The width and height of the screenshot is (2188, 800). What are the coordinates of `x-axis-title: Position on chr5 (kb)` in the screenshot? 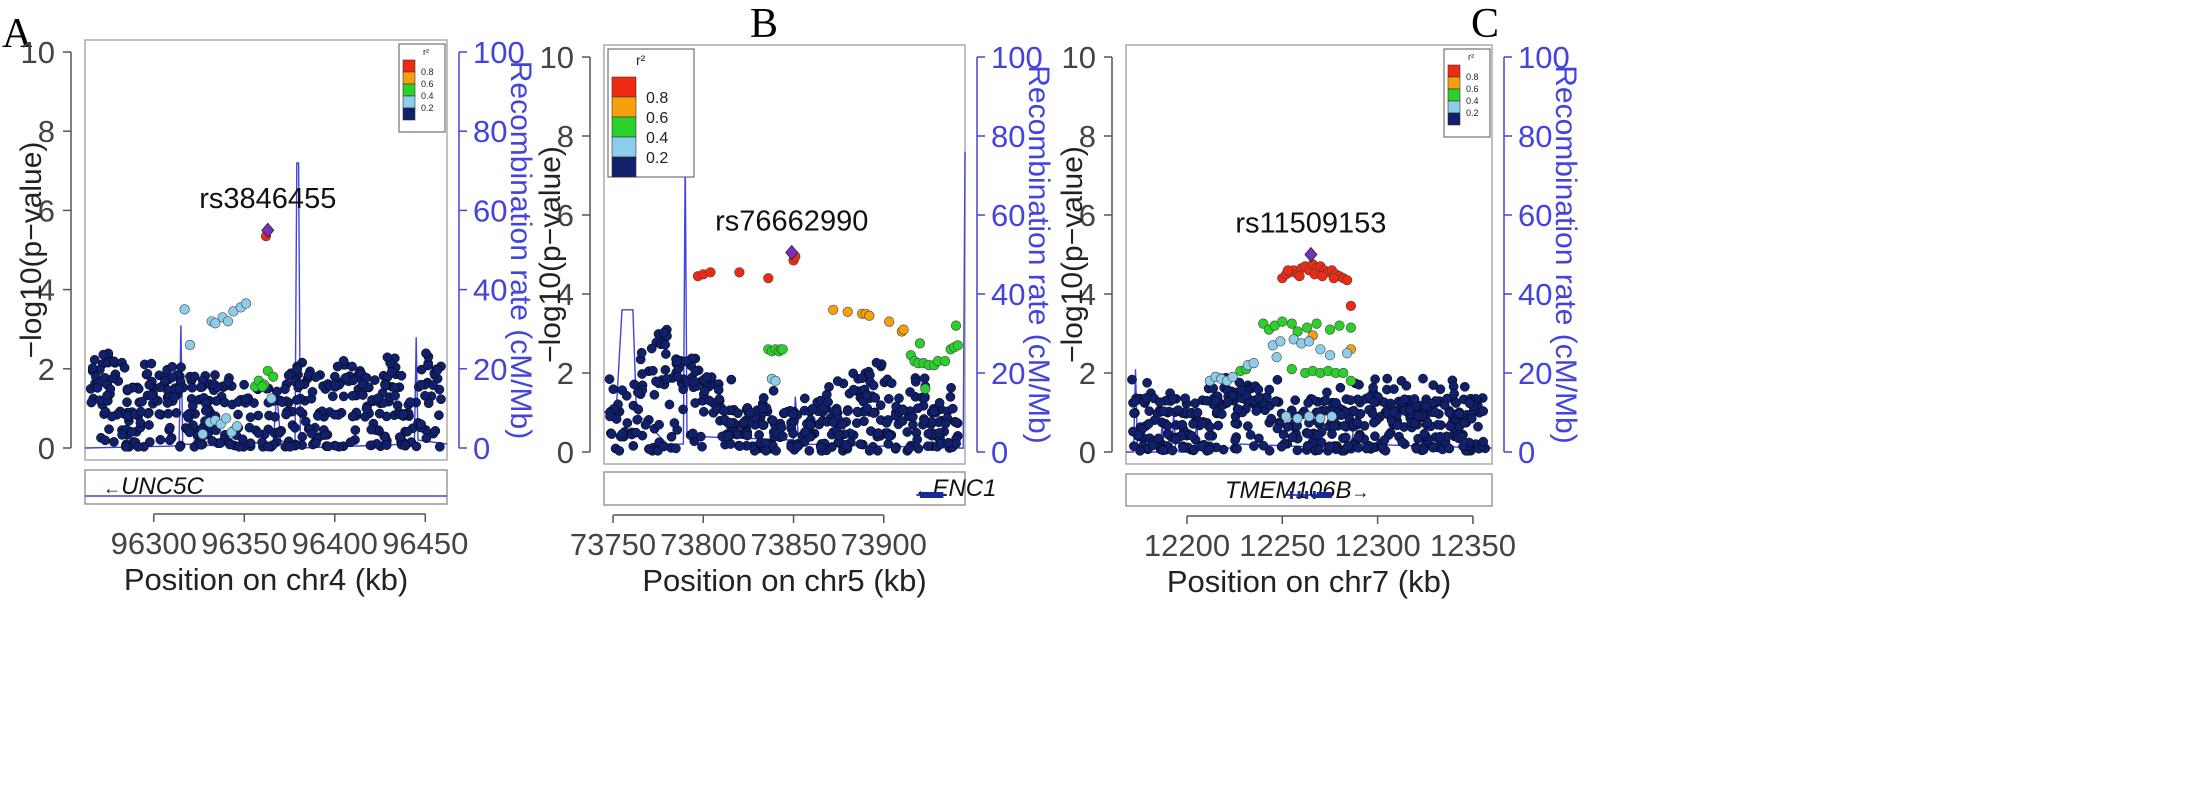 It's located at (784, 580).